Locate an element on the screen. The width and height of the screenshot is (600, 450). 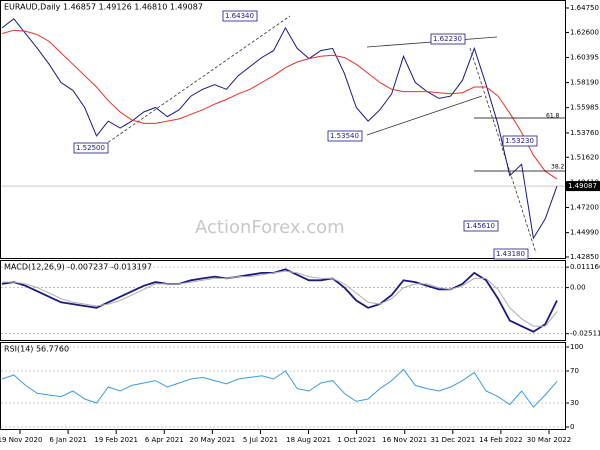
x-tick-label: 14 Feb 2022 is located at coordinates (501, 440).